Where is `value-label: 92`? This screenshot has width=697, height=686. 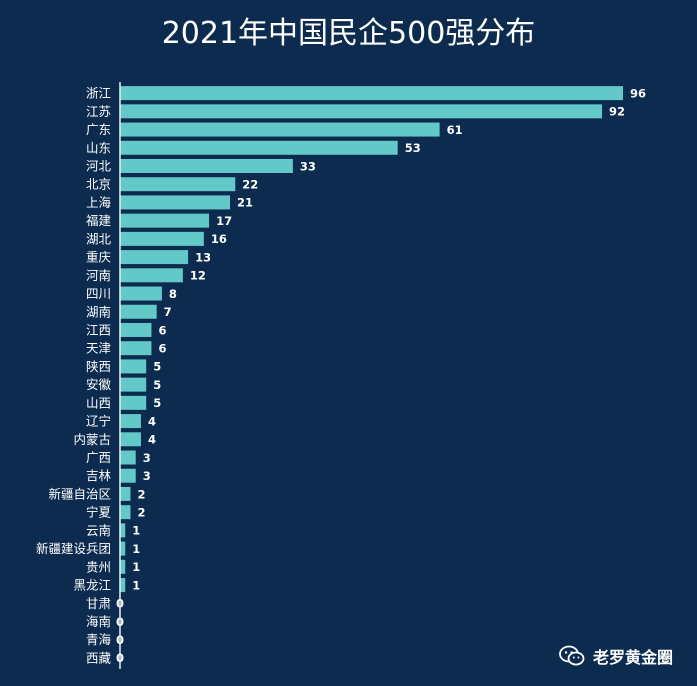 value-label: 92 is located at coordinates (617, 112).